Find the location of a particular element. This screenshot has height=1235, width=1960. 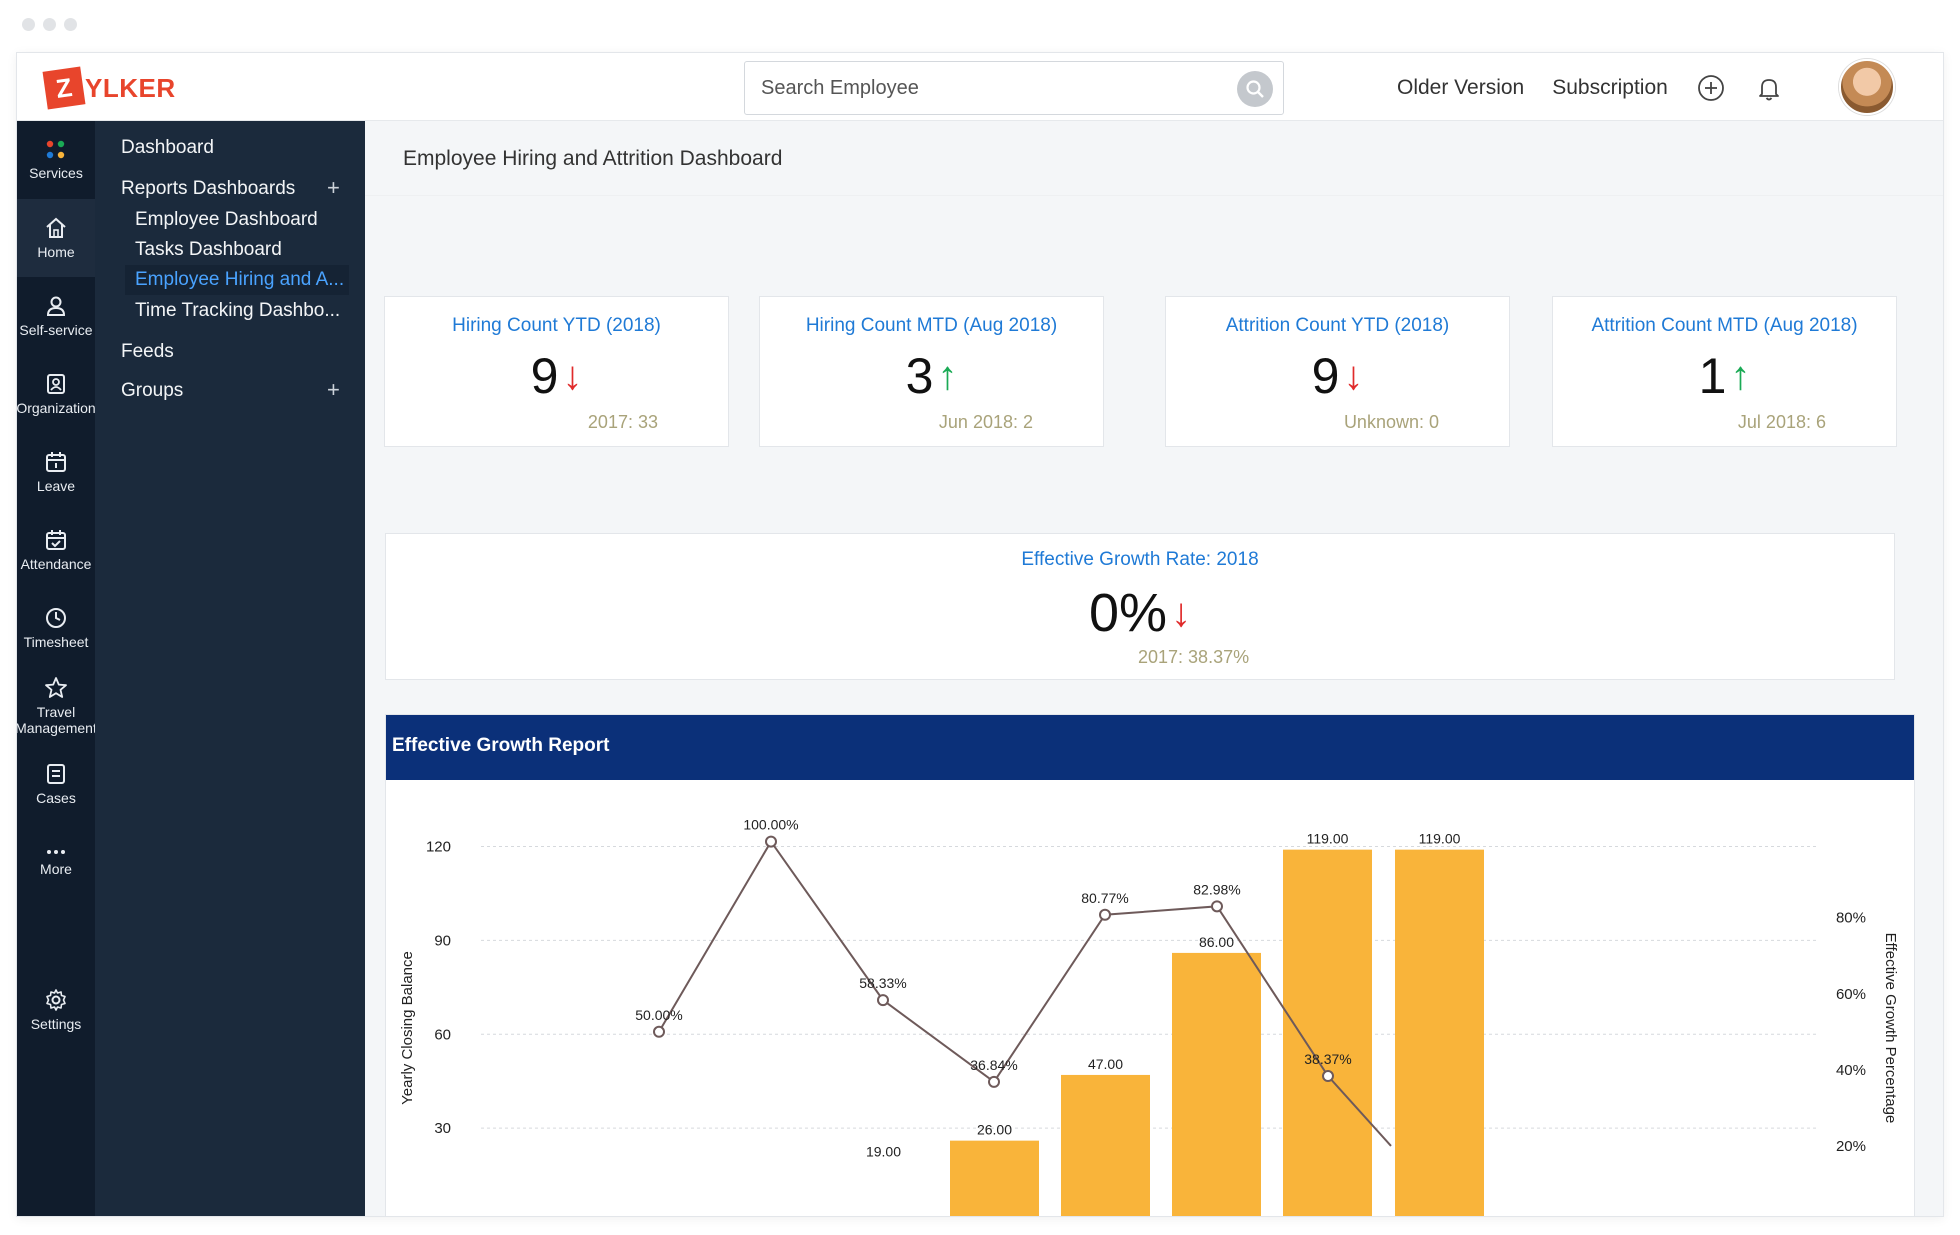

rail-leave: Leave is located at coordinates (56, 472).